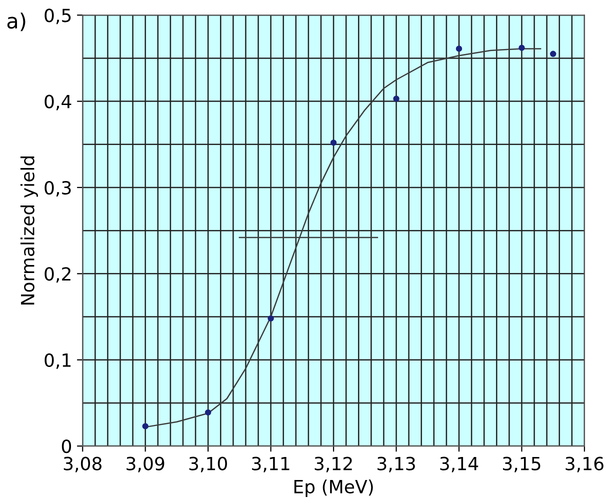 The height and width of the screenshot is (504, 612). What do you see at coordinates (208, 464) in the screenshot?
I see `x-tick-label: 3,10` at bounding box center [208, 464].